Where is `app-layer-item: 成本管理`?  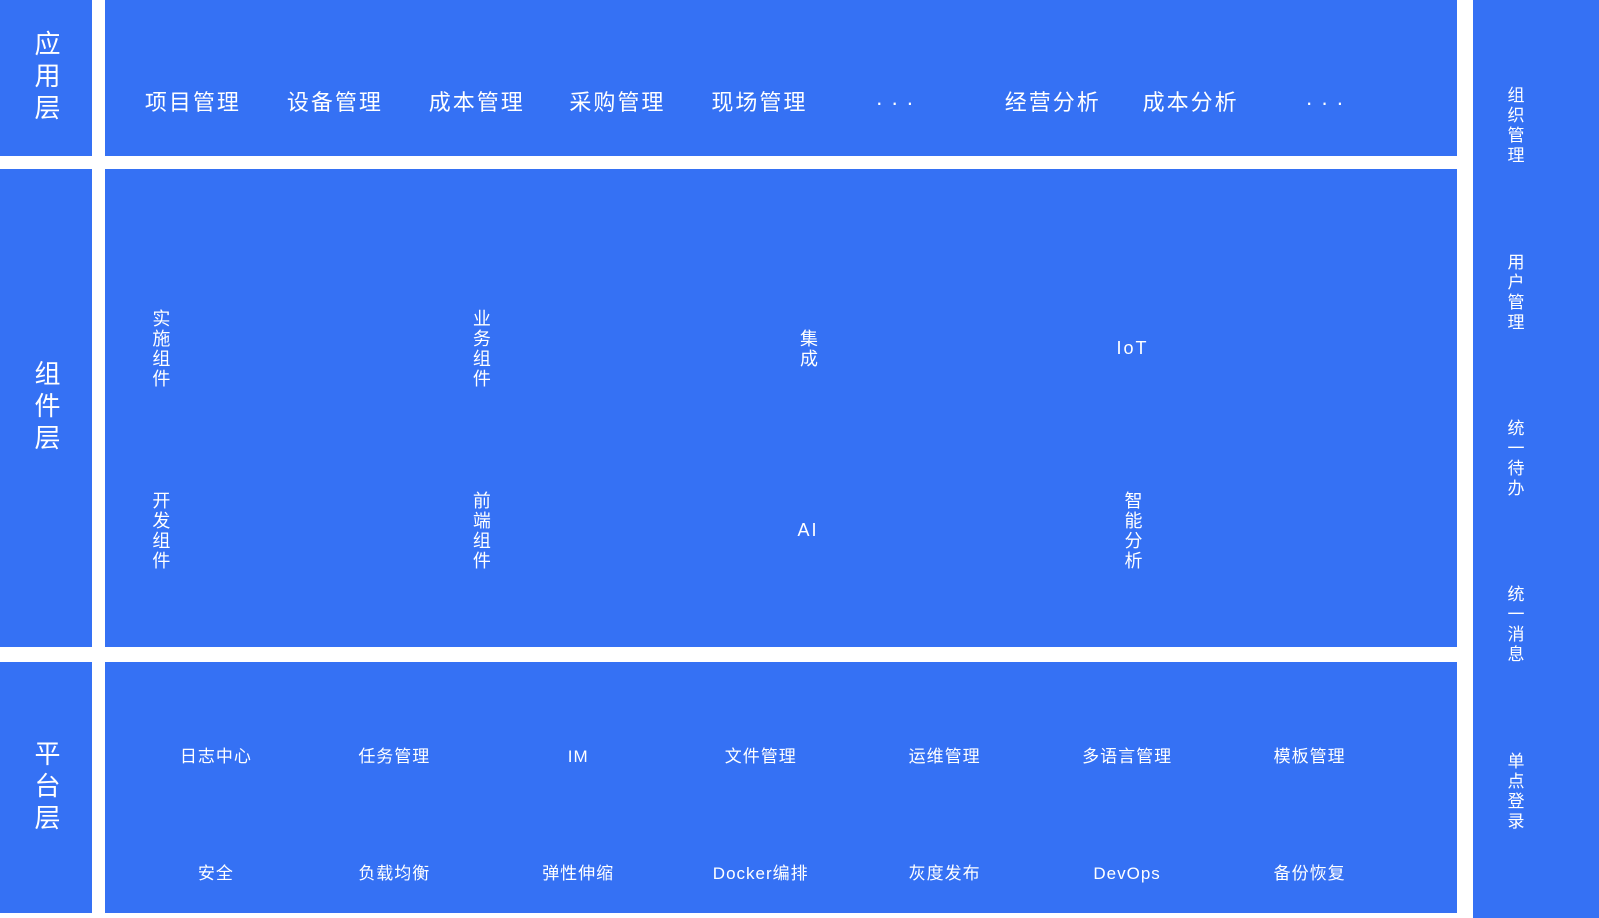
app-layer-item: 成本管理 is located at coordinates (476, 102).